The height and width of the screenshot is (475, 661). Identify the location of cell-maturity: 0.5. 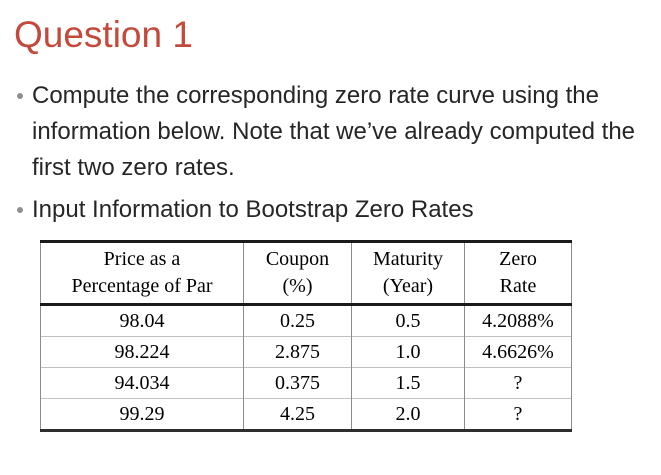
(408, 320).